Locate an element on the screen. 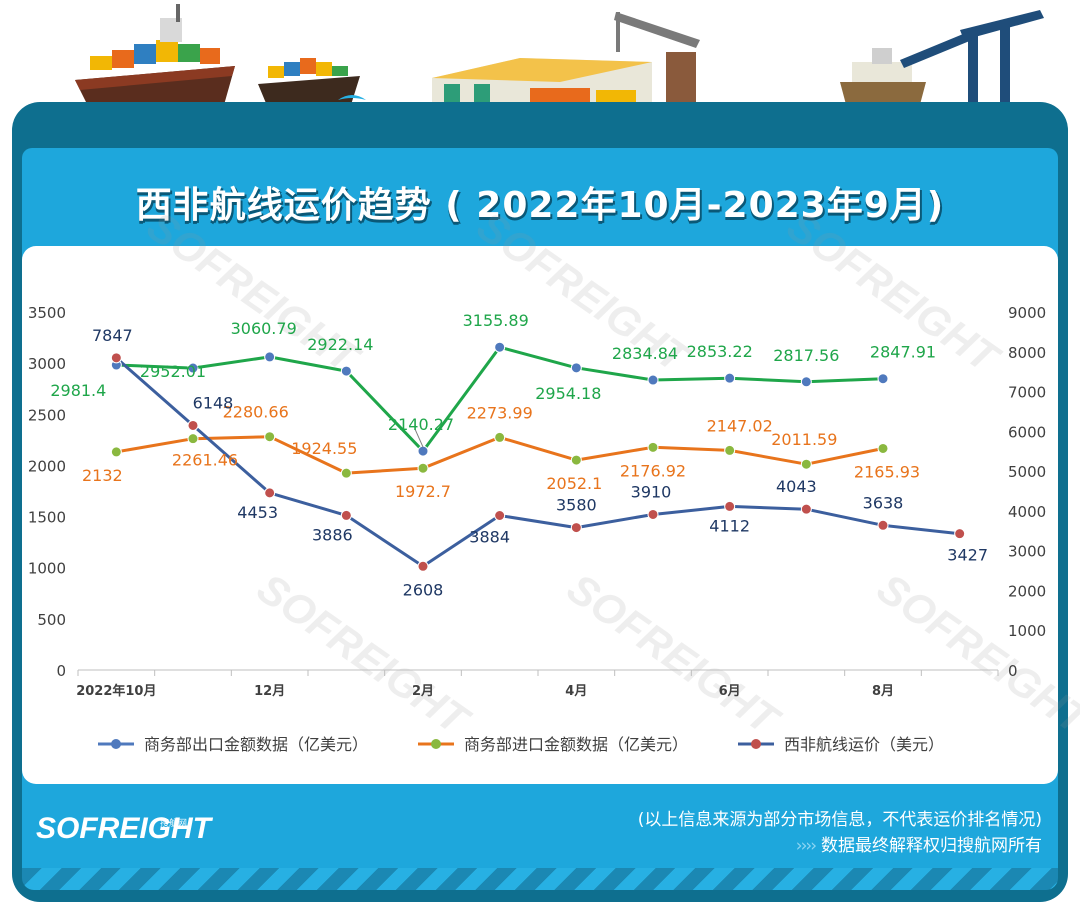 This screenshot has height=915, width=1080. data-label: 2834.84 is located at coordinates (645, 353).